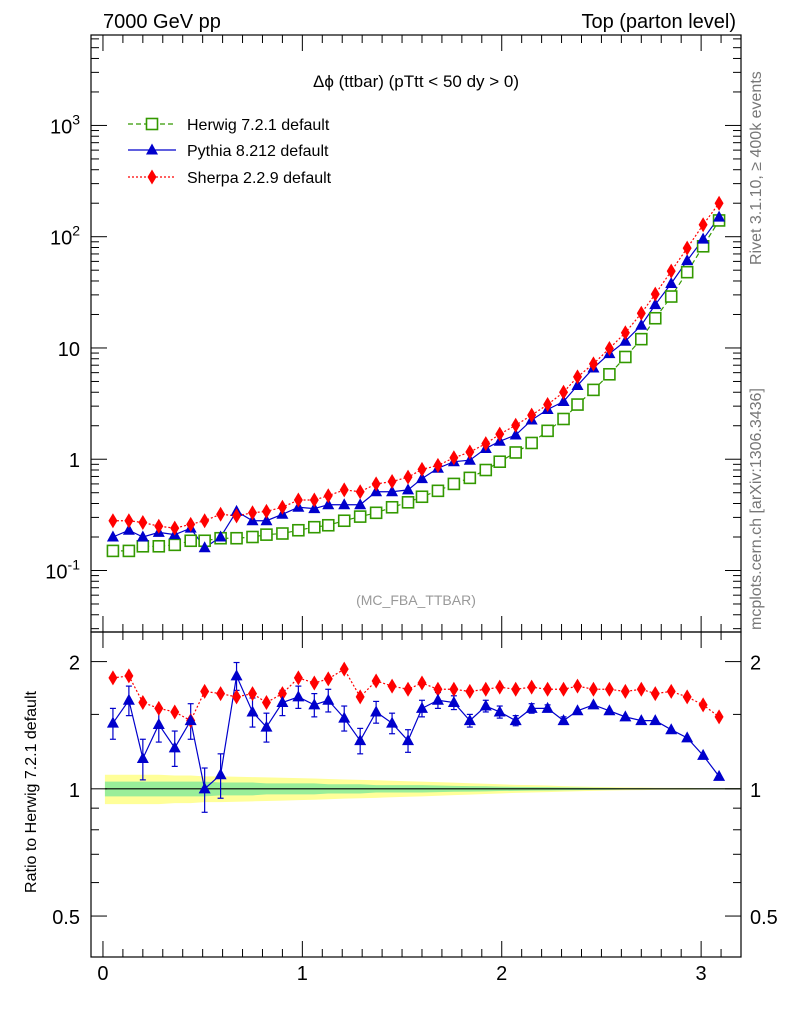 The image size is (786, 1024). I want to click on ratio-band, so click(423, 789).